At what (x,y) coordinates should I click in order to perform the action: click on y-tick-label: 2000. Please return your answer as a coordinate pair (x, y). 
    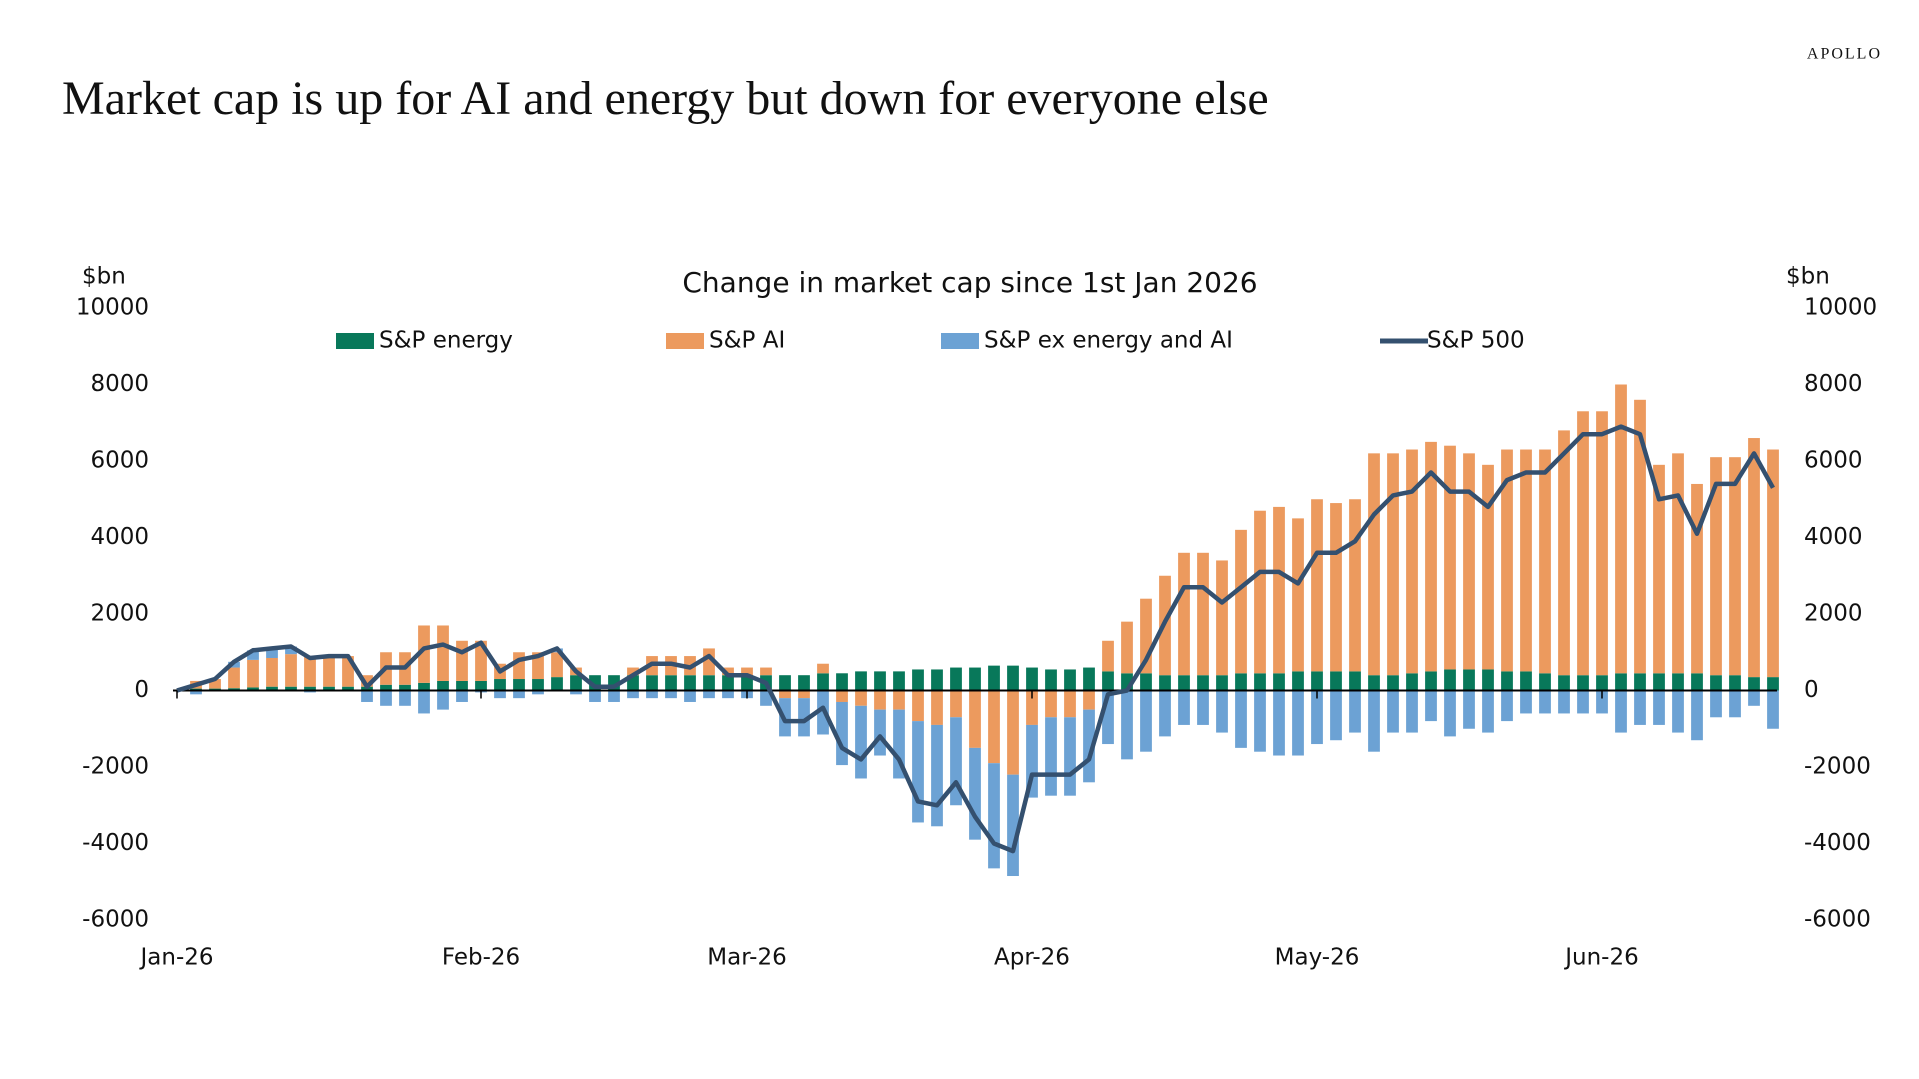
    Looking at the image, I should click on (119, 614).